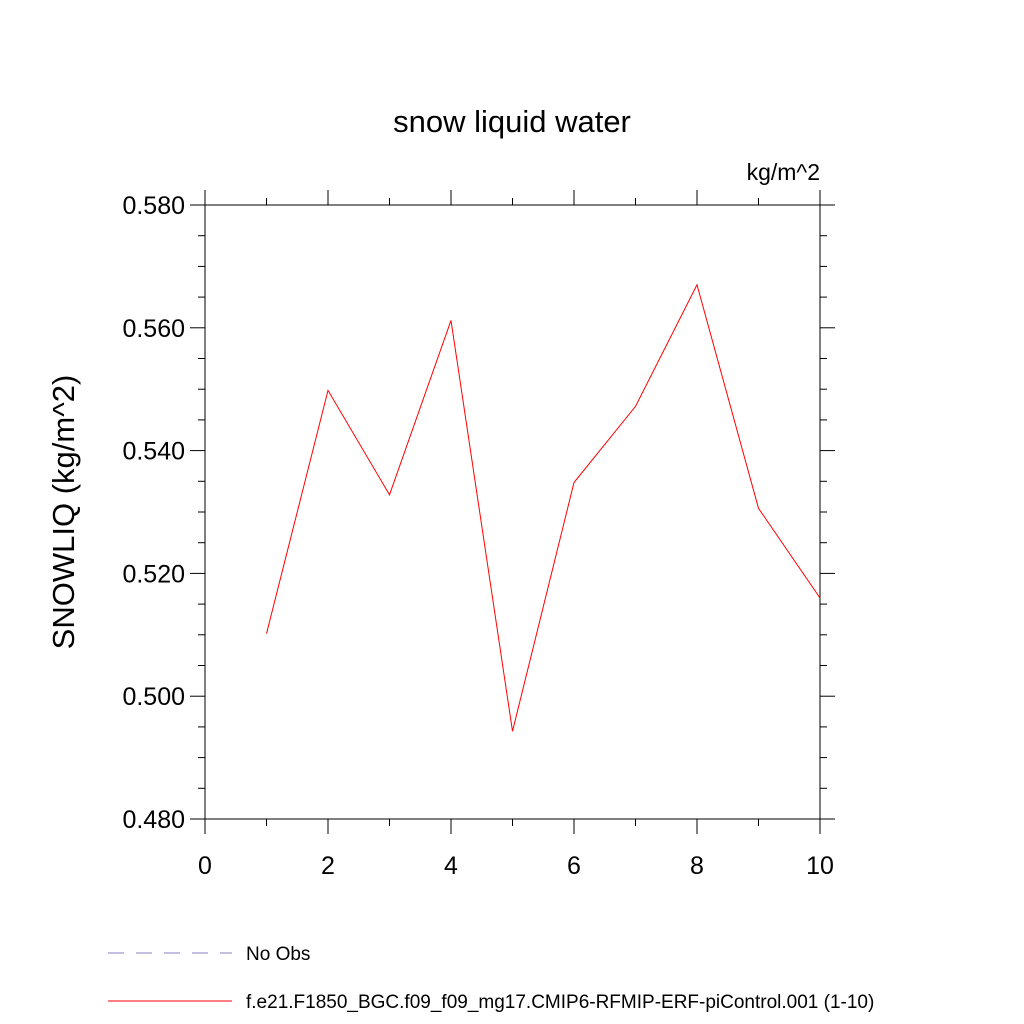  Describe the element at coordinates (153, 697) in the screenshot. I see `y-tick-label: 0.500` at that location.